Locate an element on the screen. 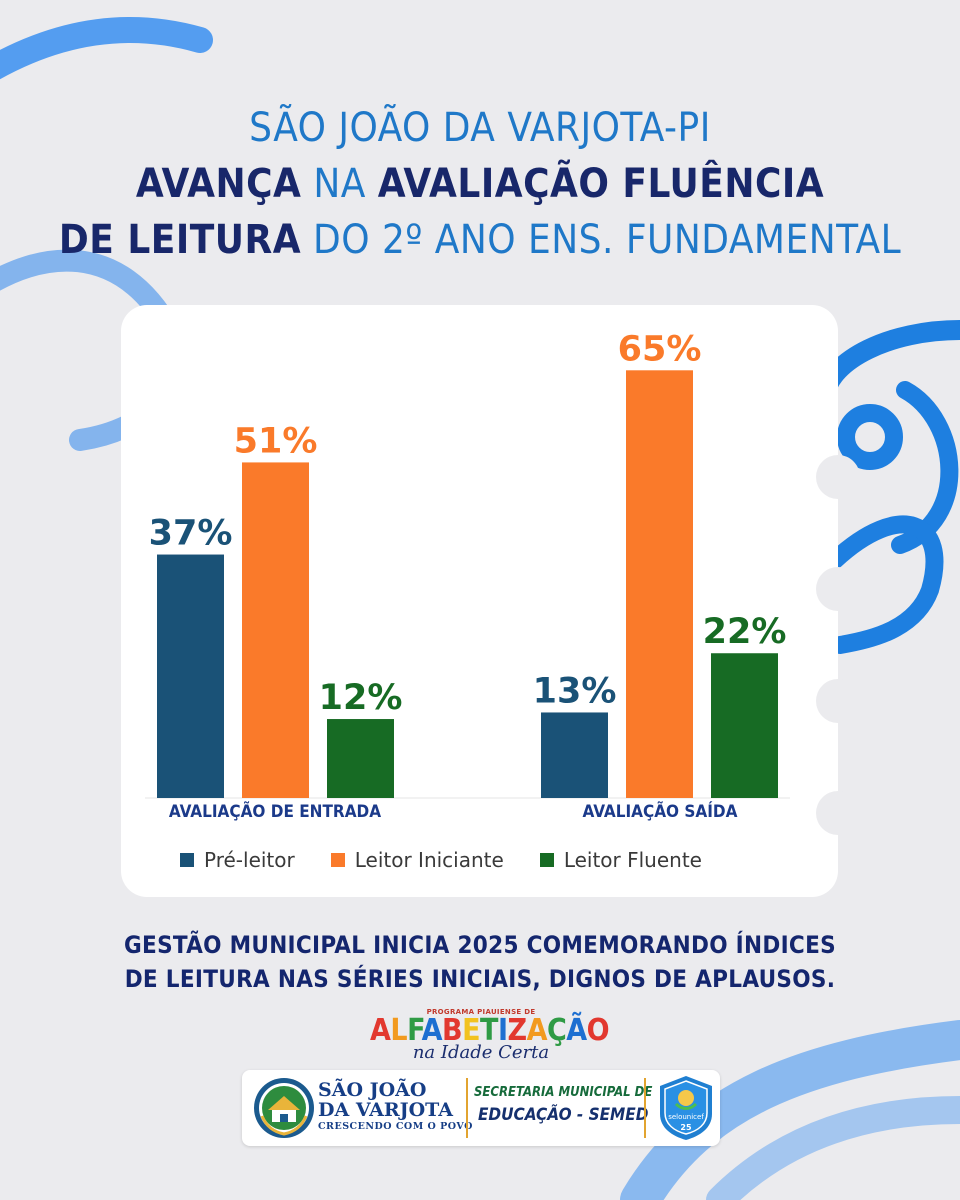  bar-value-label: 37% is located at coordinates (191, 534).